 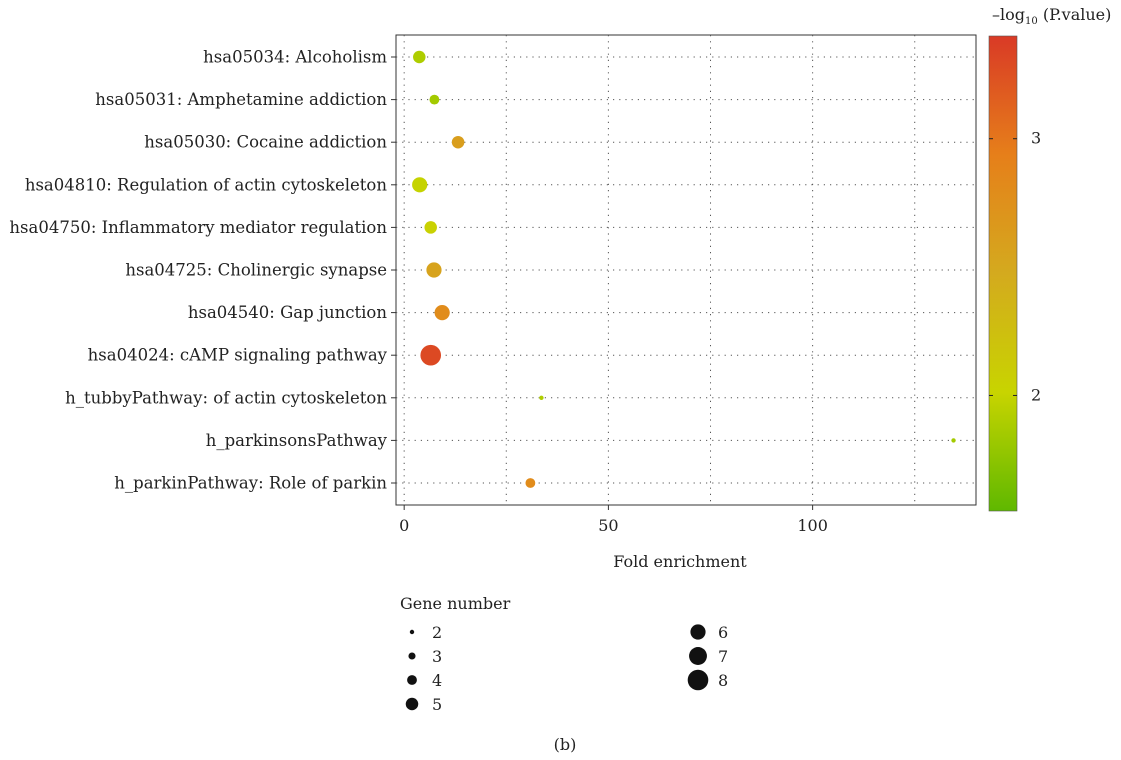 What do you see at coordinates (250, 483) in the screenshot?
I see `y-tick-label: h_parkinPathway: Role of parkin` at bounding box center [250, 483].